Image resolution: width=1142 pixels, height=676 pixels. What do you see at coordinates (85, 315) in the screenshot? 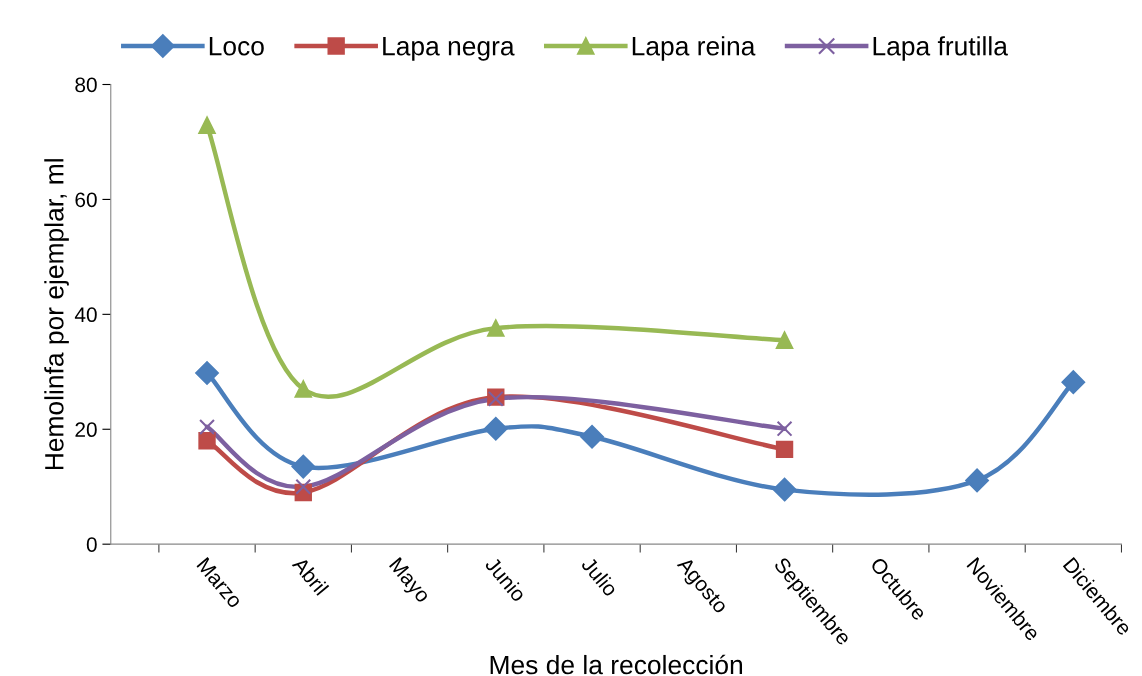
I see `y-tick-label: 40` at bounding box center [85, 315].